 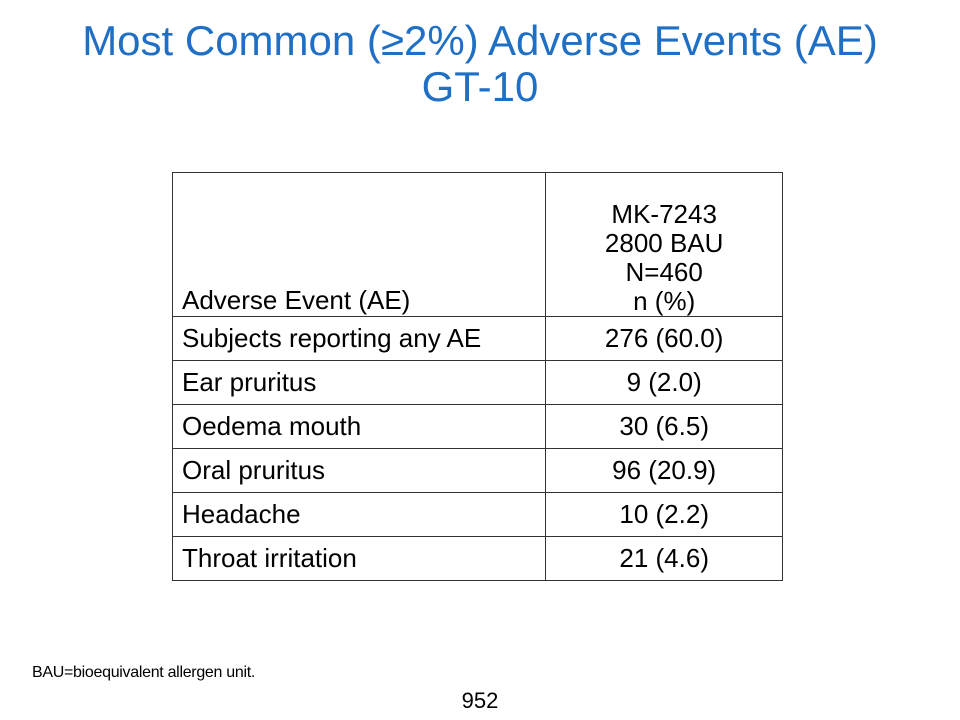 I want to click on table-row: Oedema mouth 30 (6.5), so click(x=477, y=426).